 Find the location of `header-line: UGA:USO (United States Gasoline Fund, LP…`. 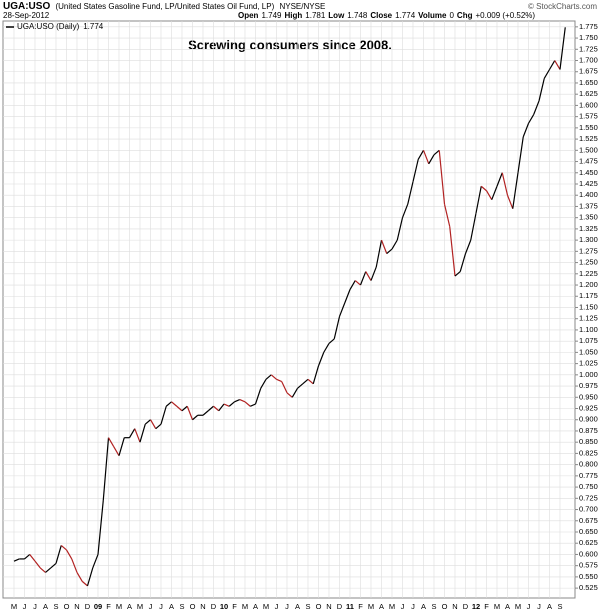

header-line: UGA:USO (United States Gasoline Fund, LP… is located at coordinates (165, 6).